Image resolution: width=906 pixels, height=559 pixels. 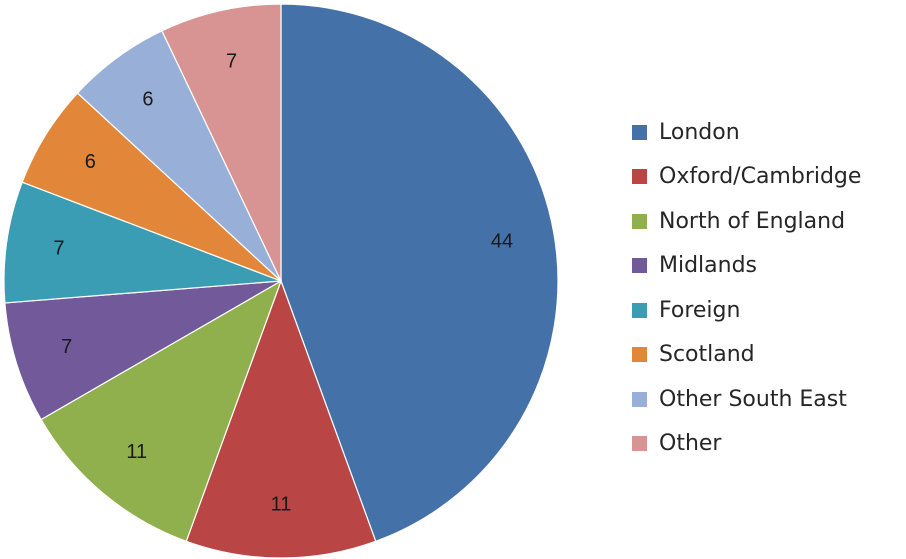 What do you see at coordinates (143, 350) in the screenshot?
I see `pie-slice-midlands` at bounding box center [143, 350].